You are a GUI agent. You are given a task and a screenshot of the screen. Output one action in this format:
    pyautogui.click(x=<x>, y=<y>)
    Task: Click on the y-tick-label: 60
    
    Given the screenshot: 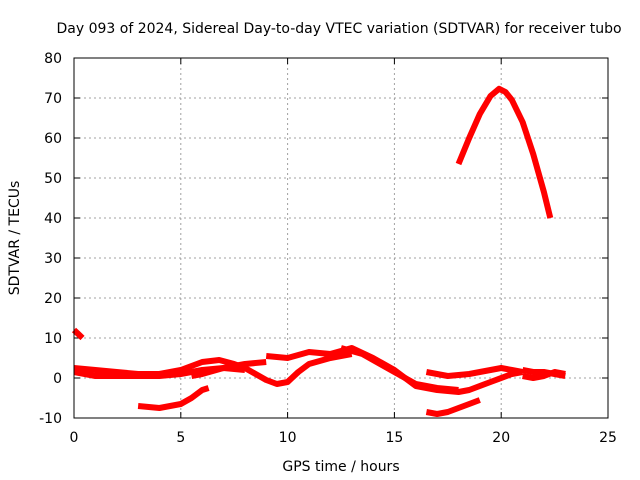 What is the action you would take?
    pyautogui.click(x=53, y=139)
    